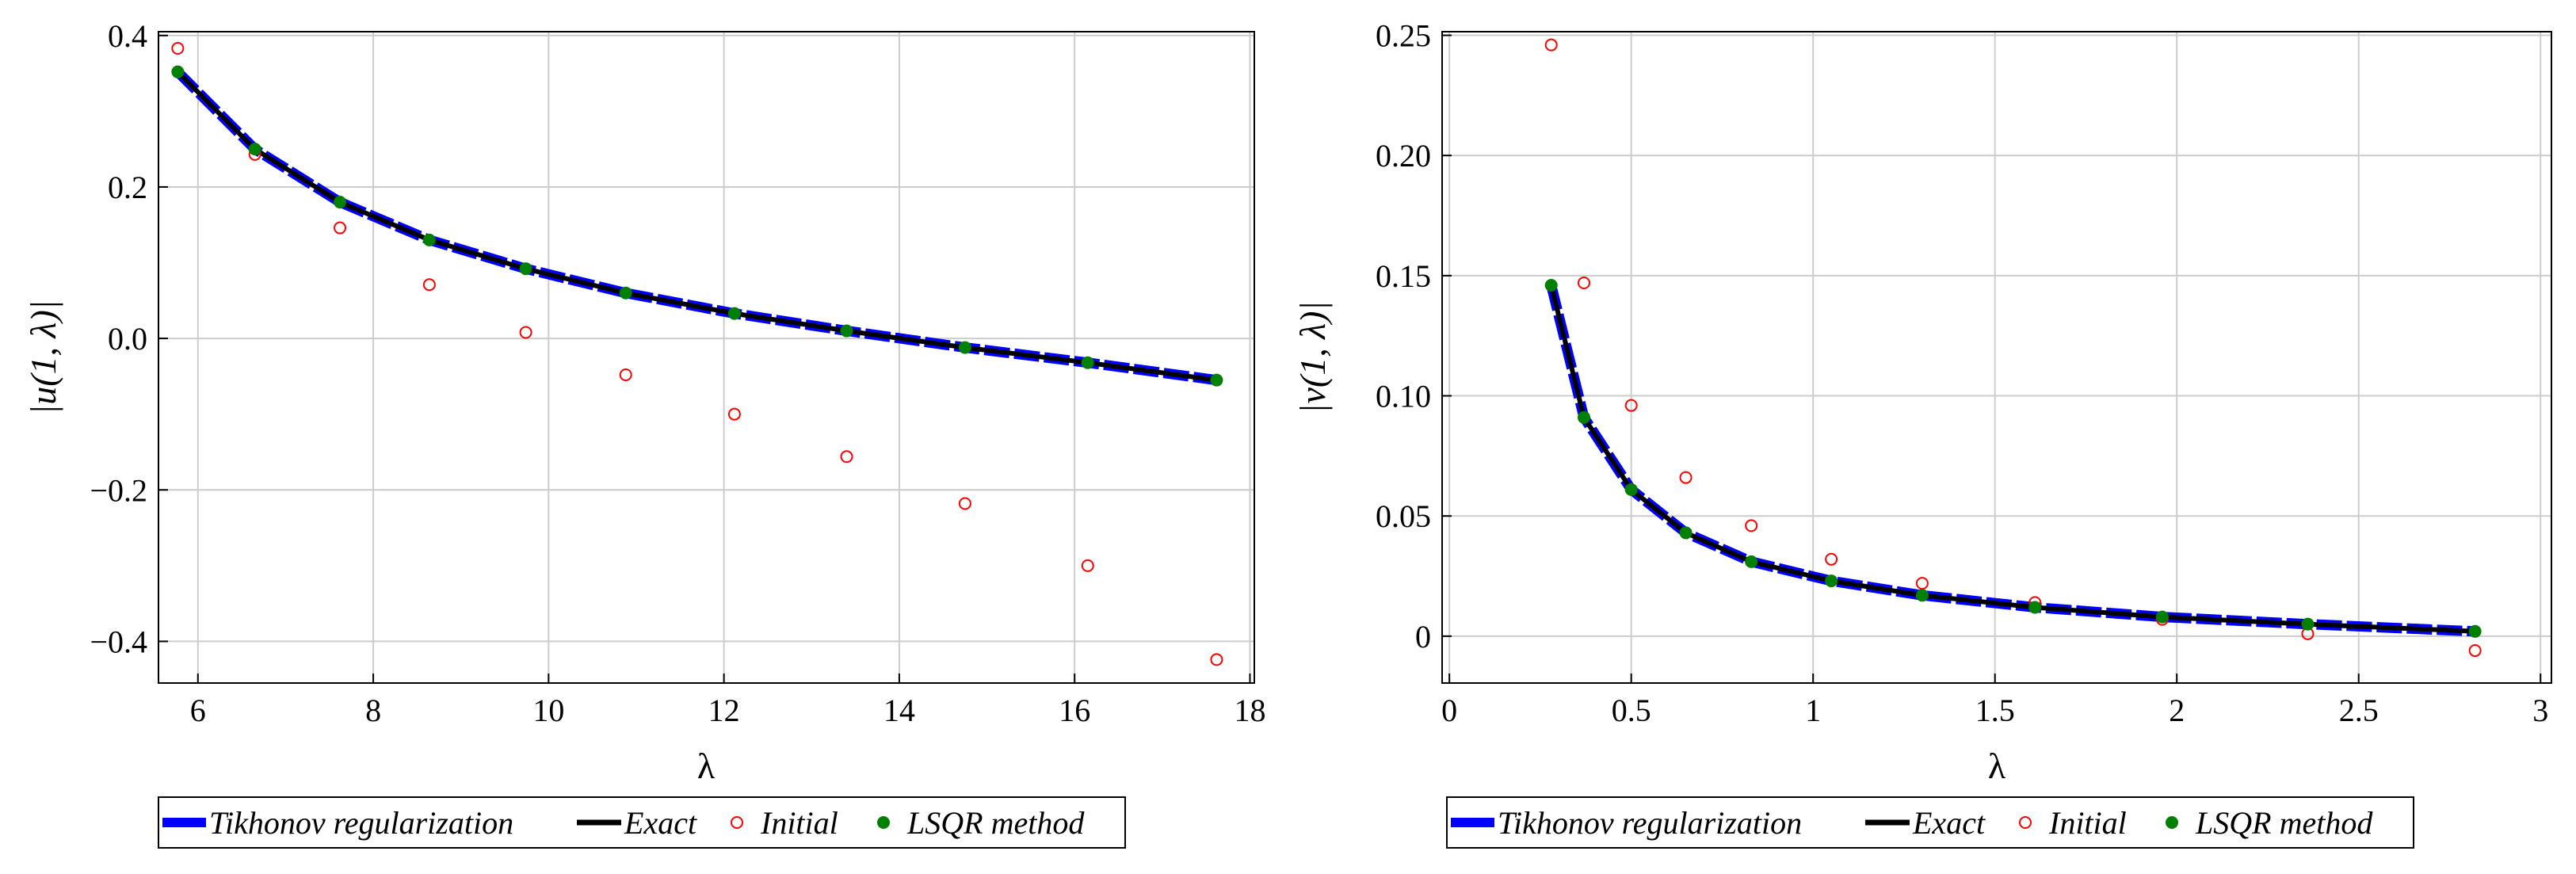 The width and height of the screenshot is (2576, 874). I want to click on chart-v-x-tick-label: 0, so click(1449, 710).